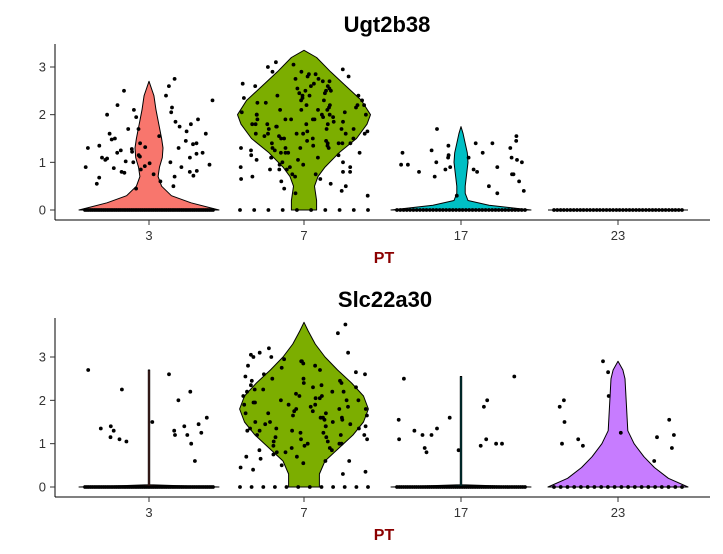  What do you see at coordinates (148, 235) in the screenshot?
I see `x-tick-label: 3` at bounding box center [148, 235].